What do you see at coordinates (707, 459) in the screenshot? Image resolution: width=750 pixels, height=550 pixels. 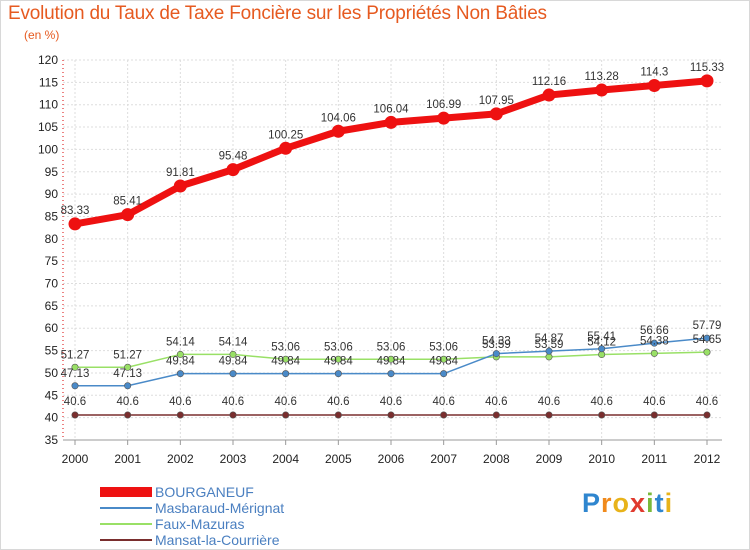 I see `x-tick-label: 2012` at bounding box center [707, 459].